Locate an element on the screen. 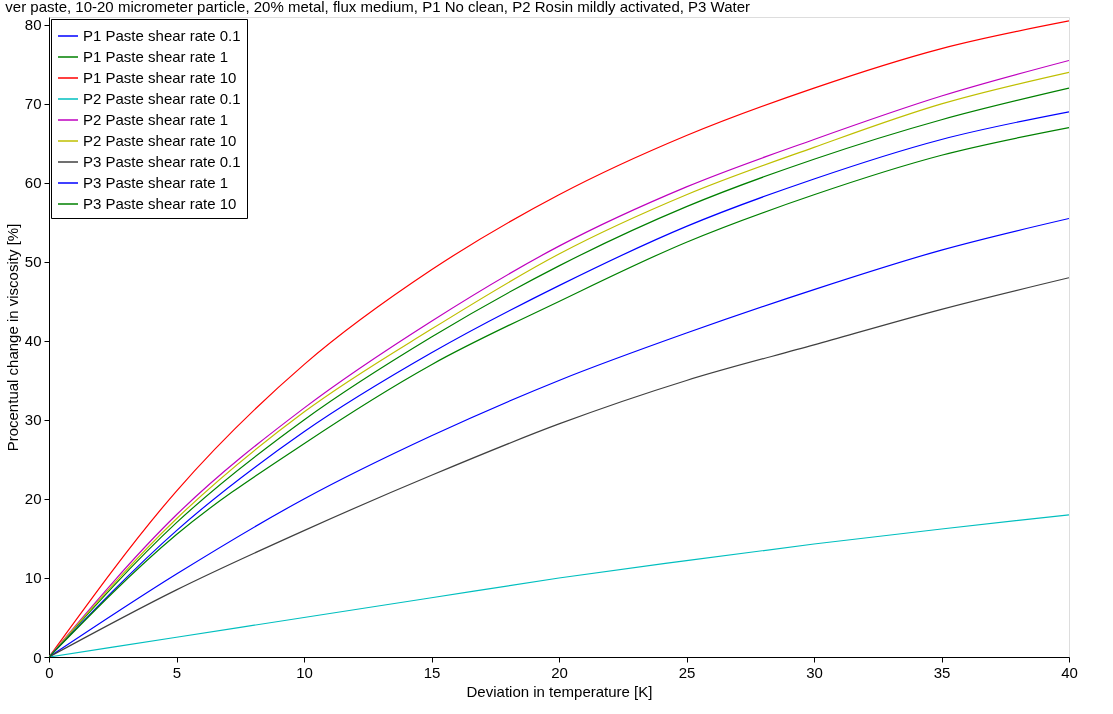 This screenshot has height=714, width=1113. y-tick-label: 60 is located at coordinates (33, 183).